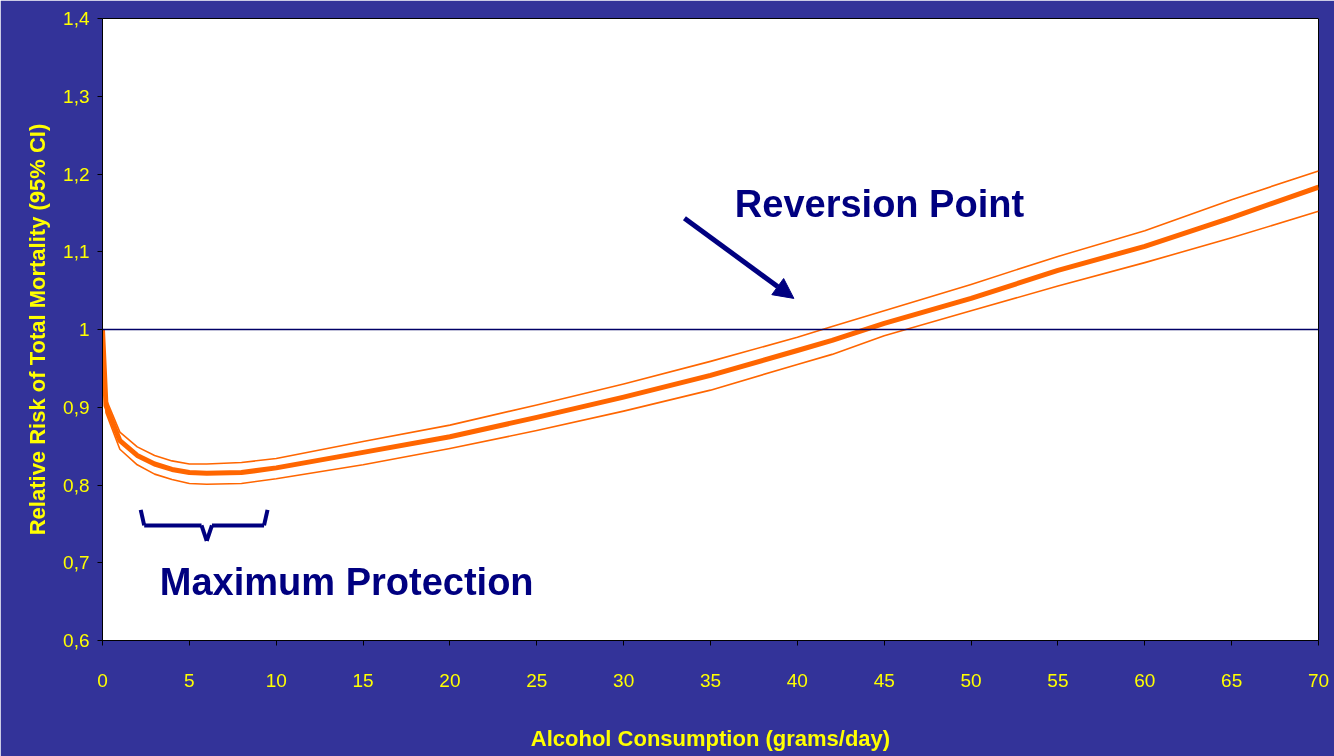  I want to click on x-tick-label: 20, so click(450, 680).